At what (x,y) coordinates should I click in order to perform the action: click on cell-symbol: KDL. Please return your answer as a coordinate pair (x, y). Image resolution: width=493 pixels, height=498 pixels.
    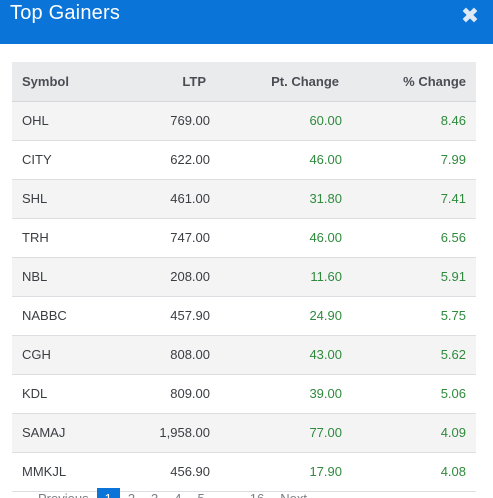
    Looking at the image, I should click on (35, 393).